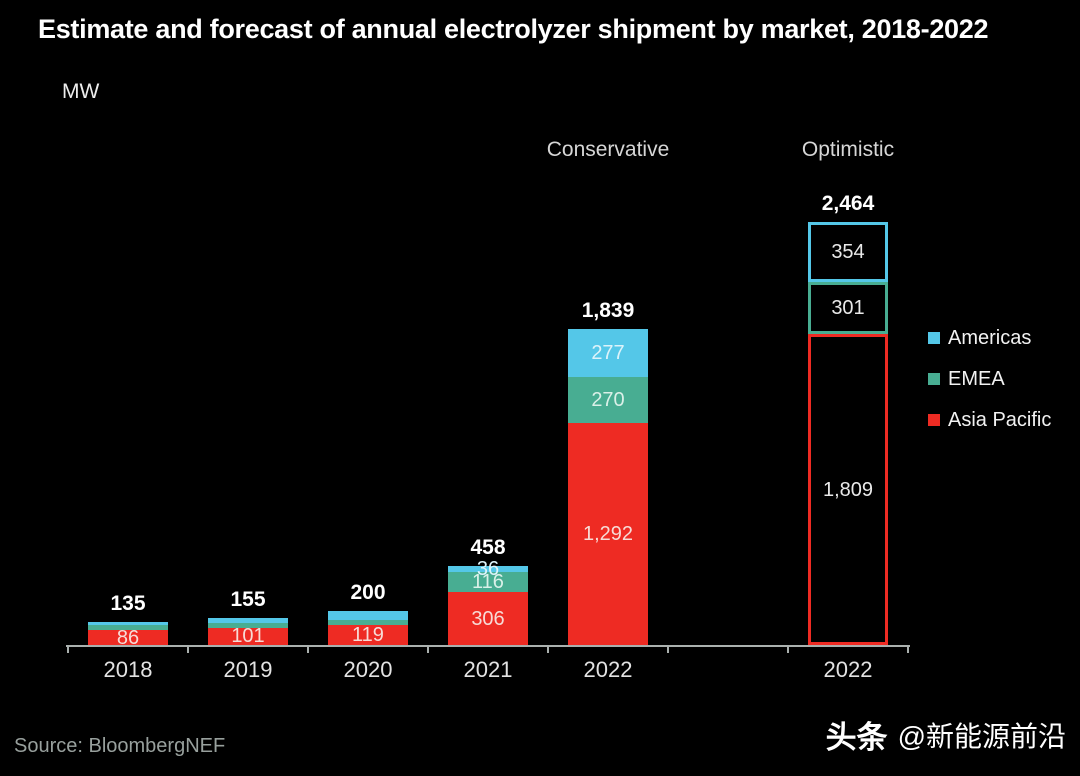 Image resolution: width=1080 pixels, height=776 pixels. What do you see at coordinates (81, 91) in the screenshot?
I see `unit-label: MW` at bounding box center [81, 91].